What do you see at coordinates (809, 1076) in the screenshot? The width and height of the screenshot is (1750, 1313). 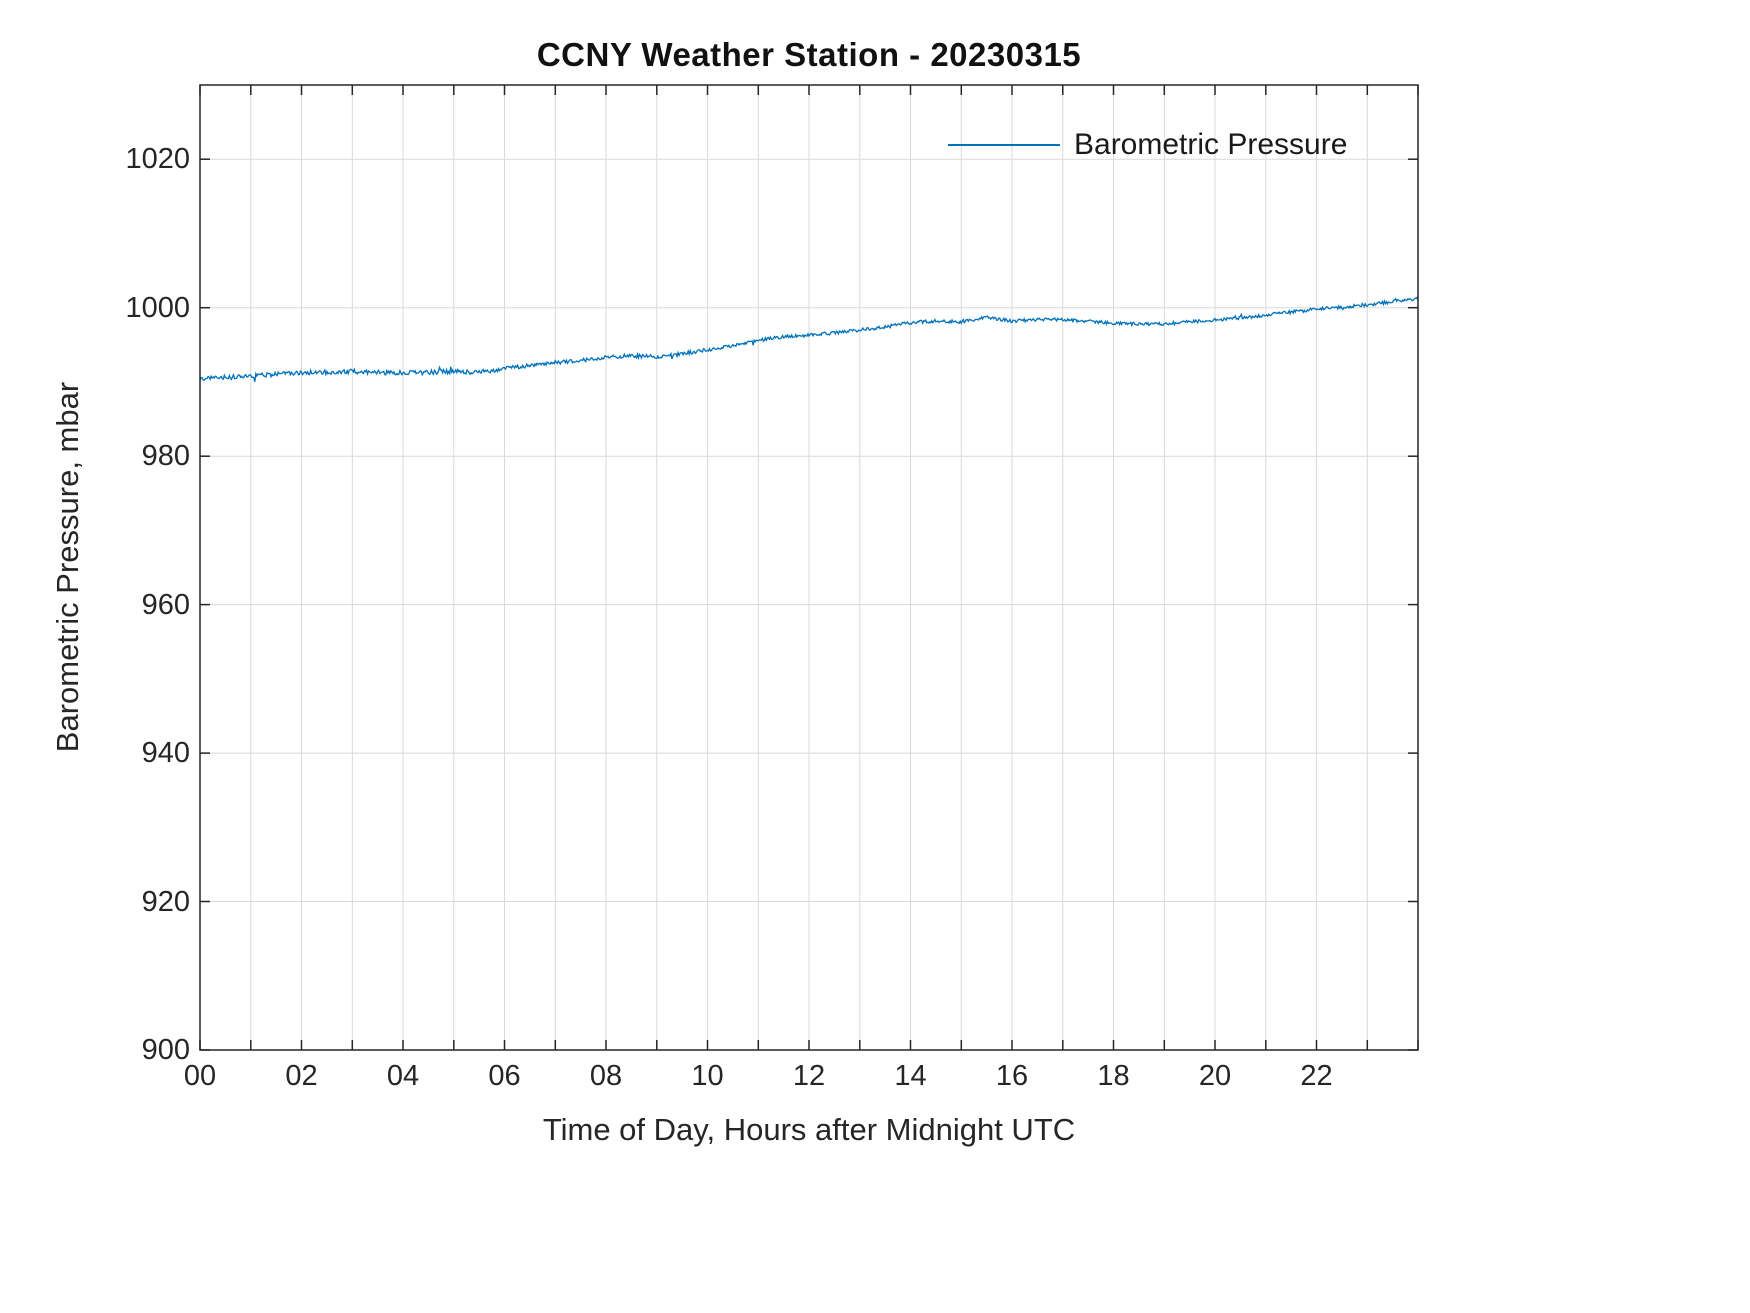 I see `x-tick-label: 12` at bounding box center [809, 1076].